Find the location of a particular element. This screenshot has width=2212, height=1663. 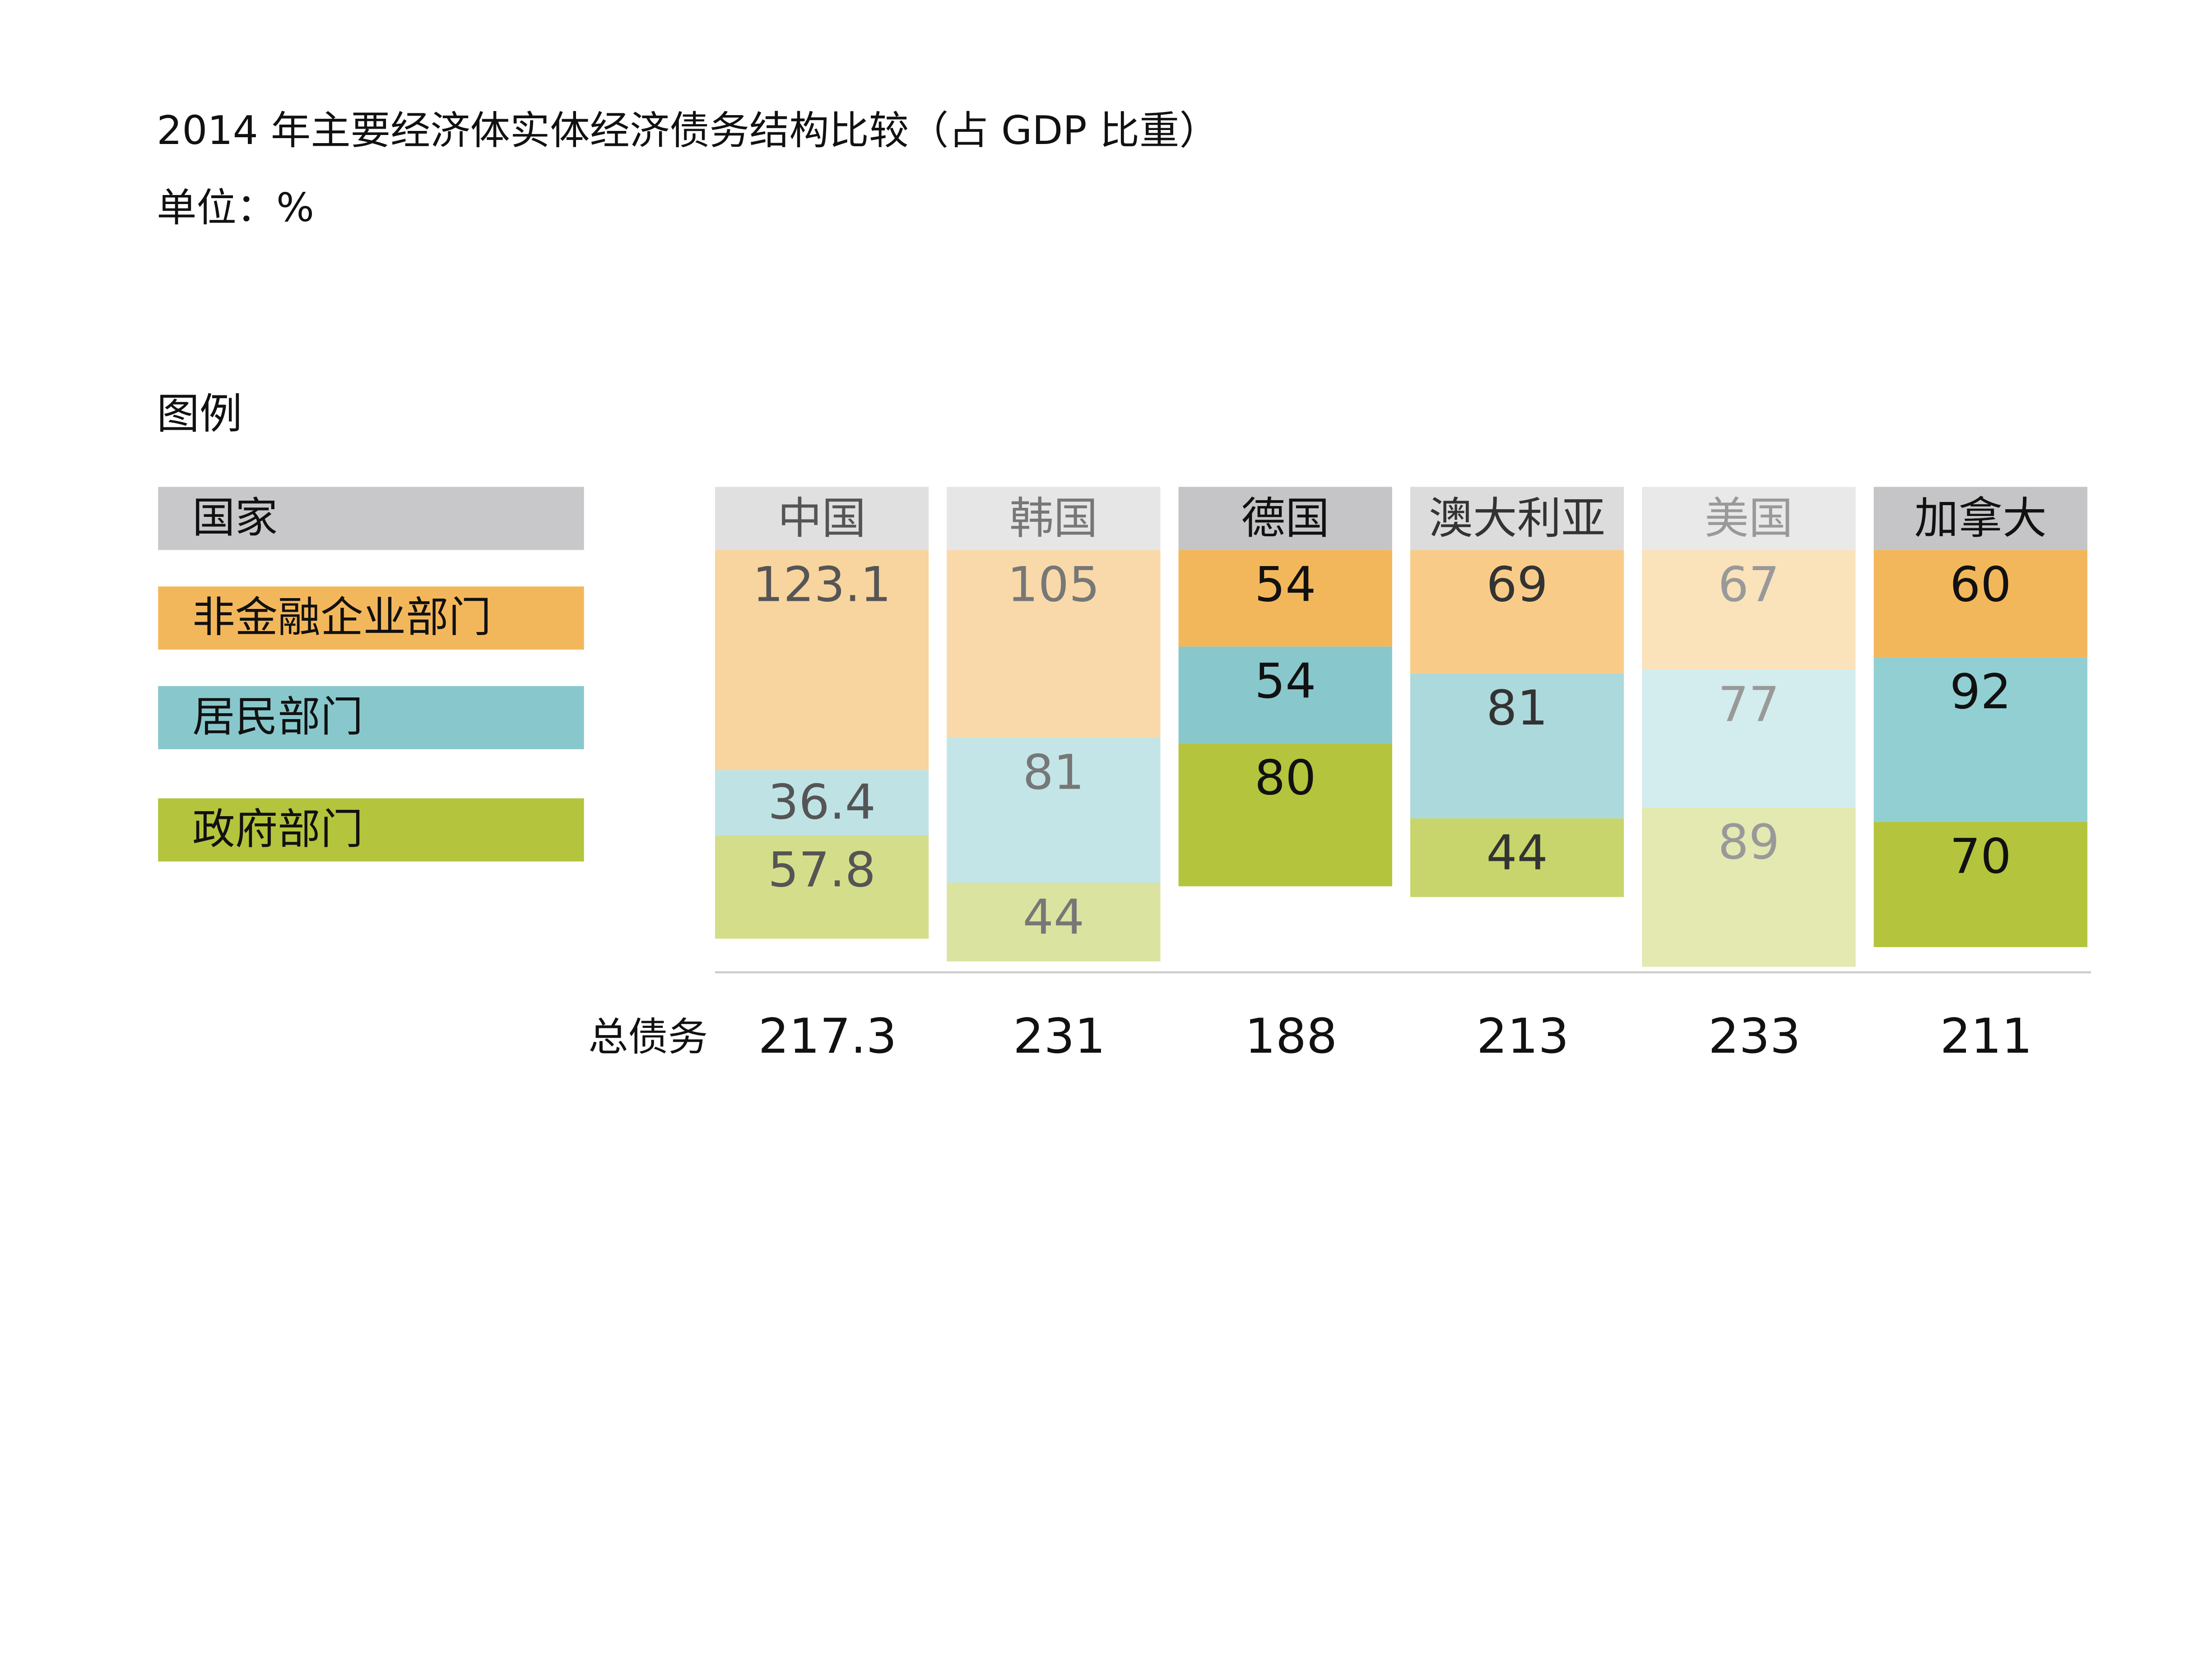

value-label: 69 is located at coordinates (1516, 585).